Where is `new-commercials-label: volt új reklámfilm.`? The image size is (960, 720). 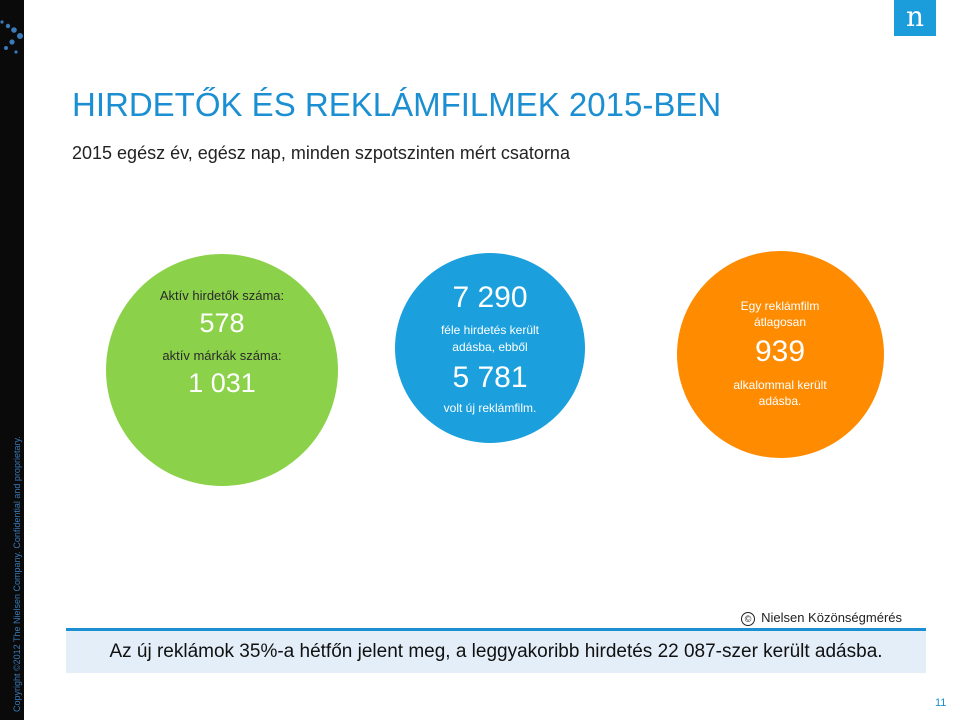
new-commercials-label: volt új reklámfilm. is located at coordinates (490, 408).